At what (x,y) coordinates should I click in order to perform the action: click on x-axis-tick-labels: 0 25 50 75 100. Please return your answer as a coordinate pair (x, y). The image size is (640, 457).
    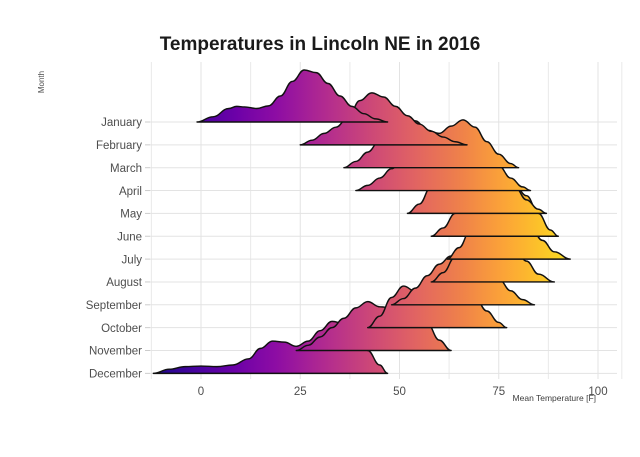
    Looking at the image, I should click on (403, 392).